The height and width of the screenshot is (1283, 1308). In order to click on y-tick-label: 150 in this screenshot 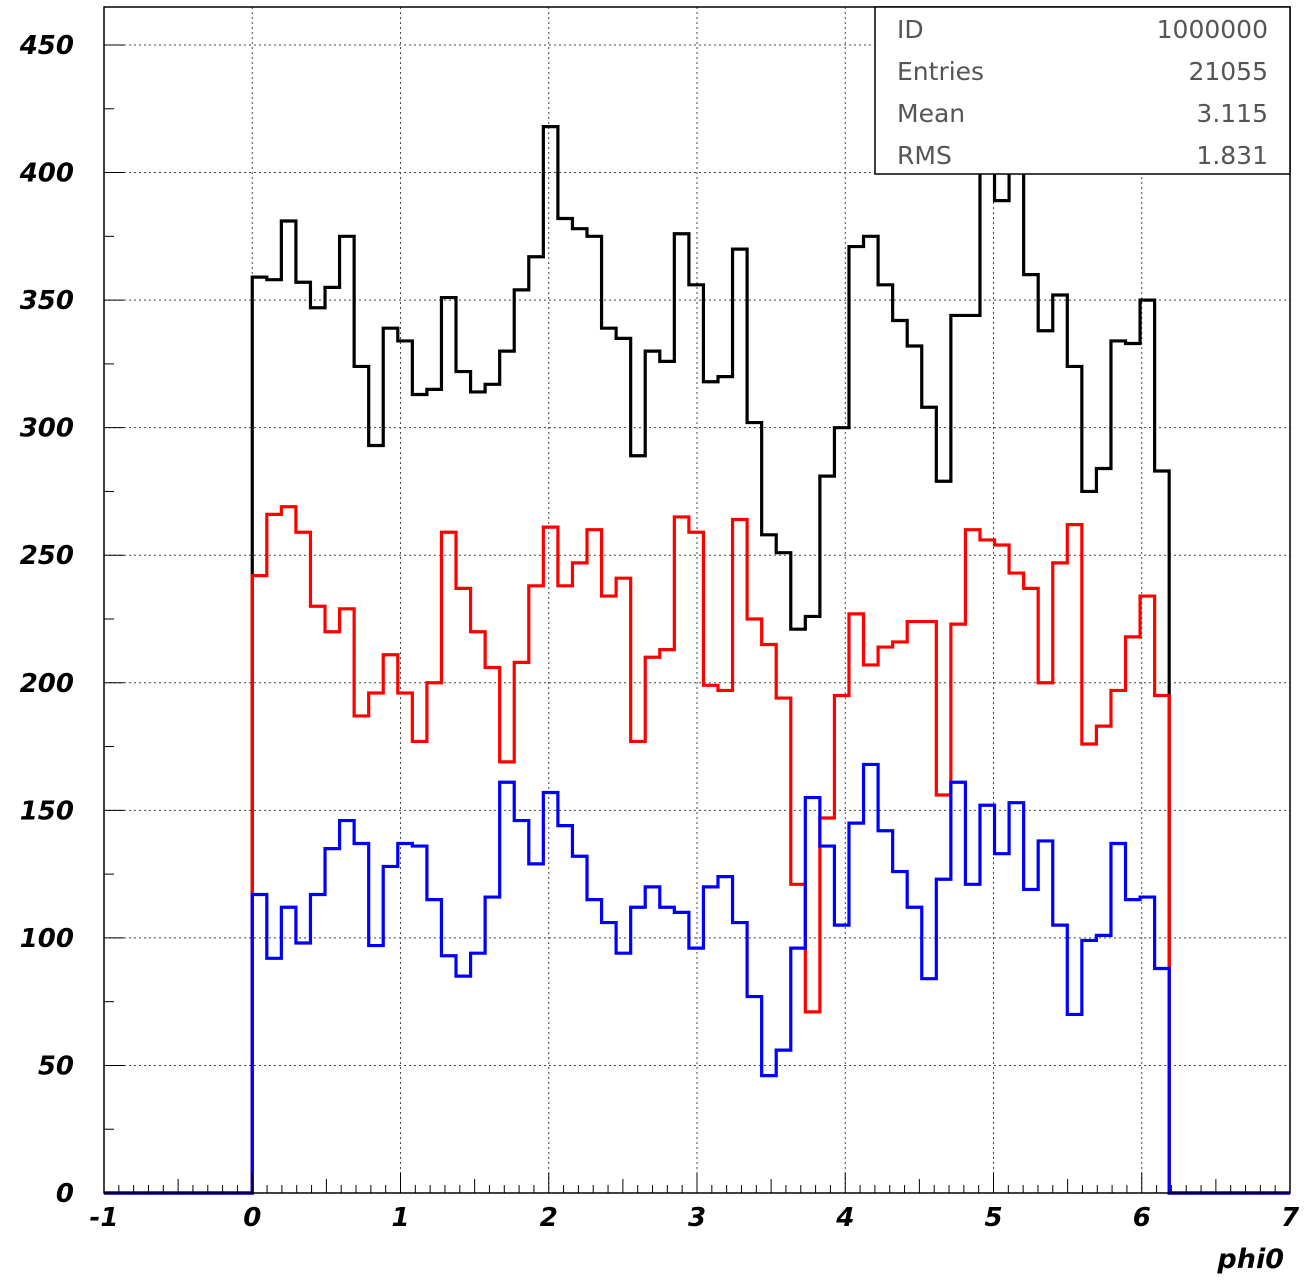, I will do `click(47, 811)`.